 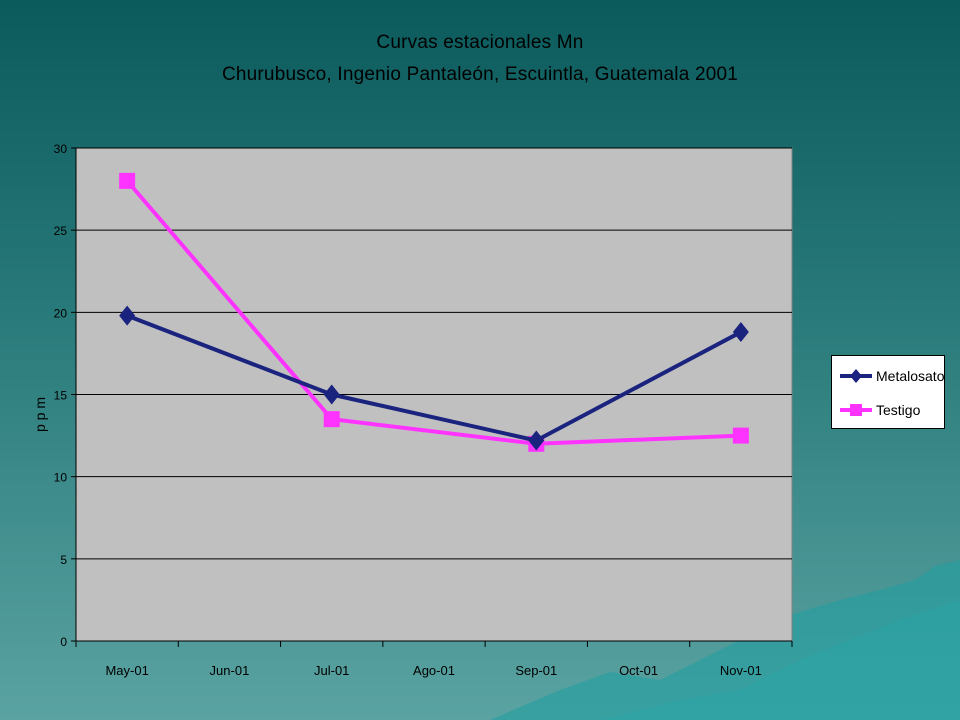 What do you see at coordinates (63, 642) in the screenshot?
I see `y-tick-label: 0` at bounding box center [63, 642].